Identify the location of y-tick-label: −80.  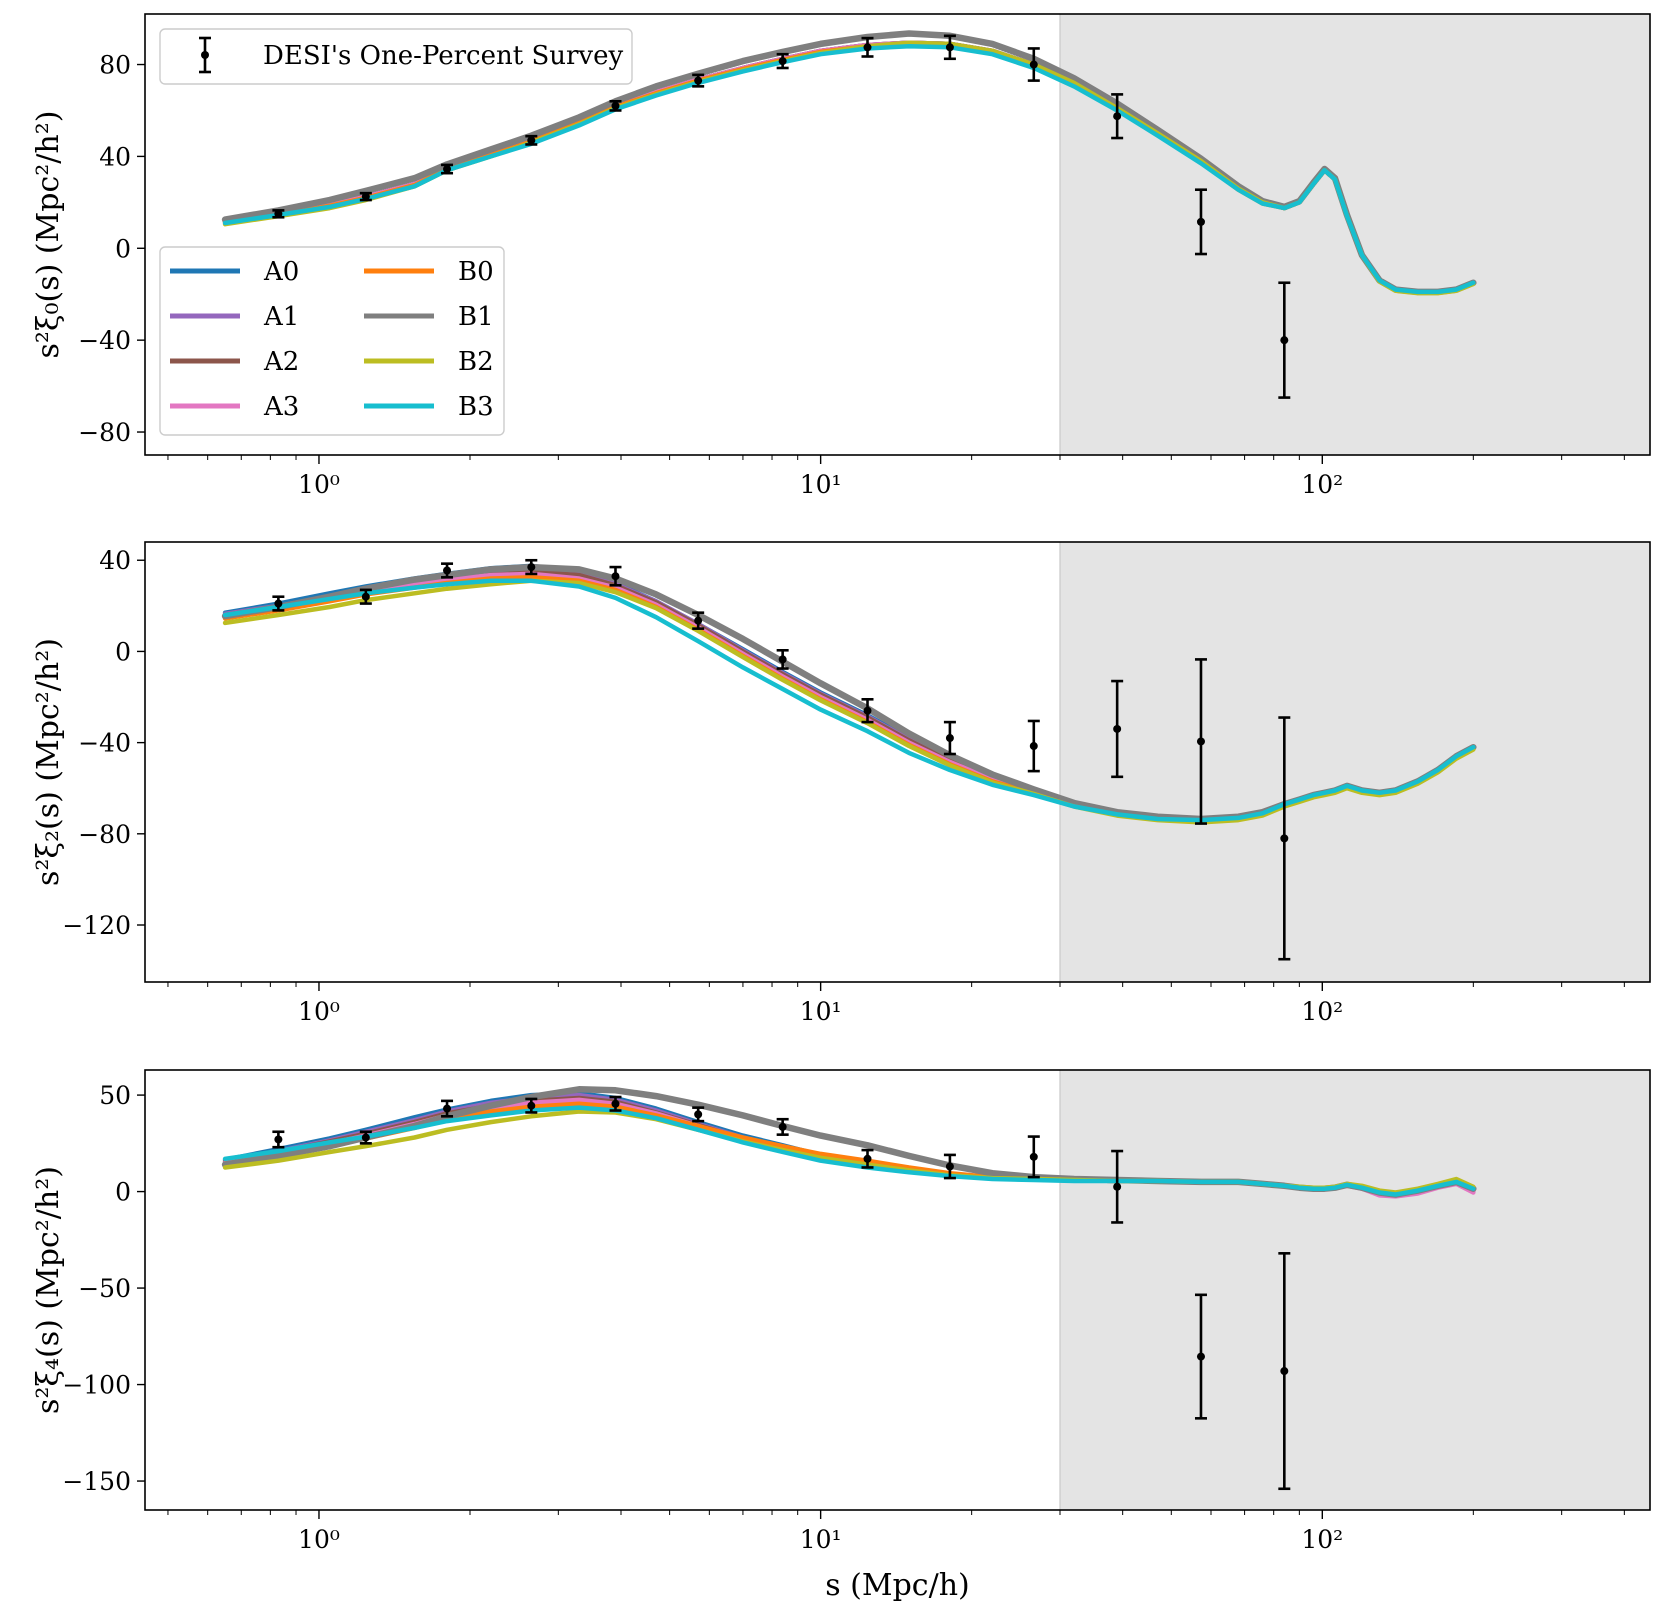
(104, 432).